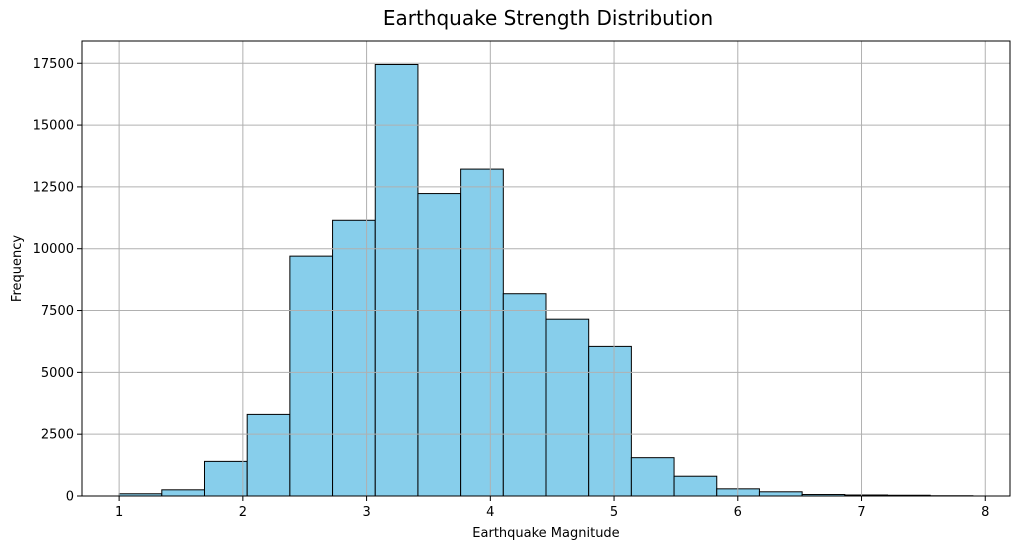 This screenshot has height=549, width=1023. Describe the element at coordinates (985, 512) in the screenshot. I see `x-tick-label: 8` at that location.